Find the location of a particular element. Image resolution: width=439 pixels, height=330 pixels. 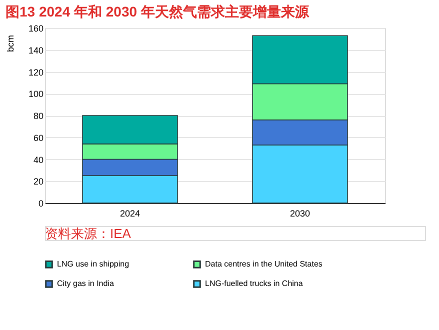

y-tick-label: 140 is located at coordinates (36, 50).